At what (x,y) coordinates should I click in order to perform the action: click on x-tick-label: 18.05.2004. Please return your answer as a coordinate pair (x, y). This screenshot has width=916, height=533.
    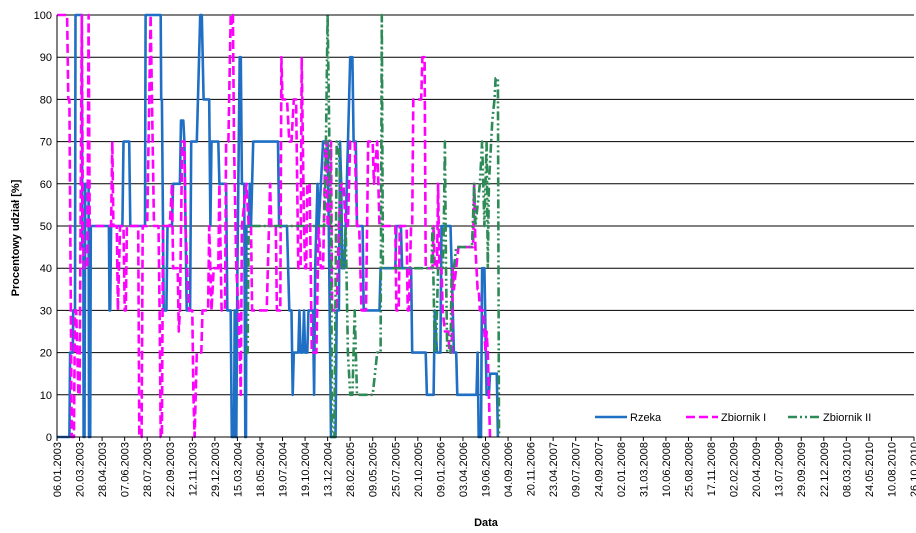
    Looking at the image, I should click on (261, 469).